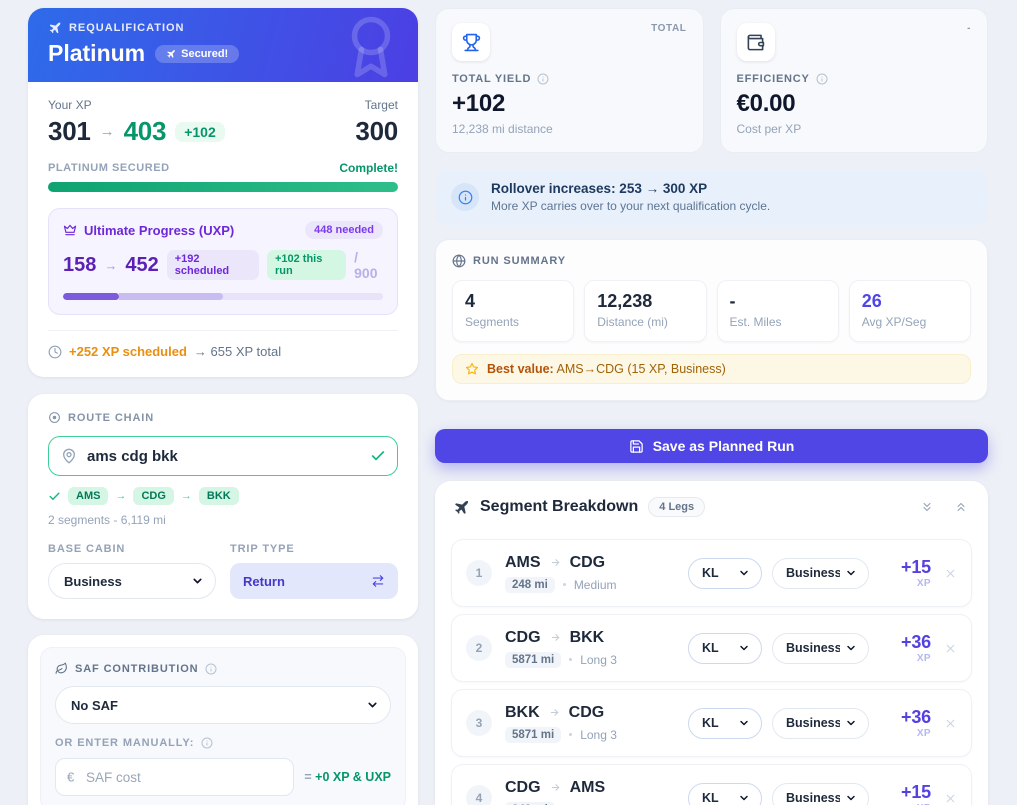  I want to click on progress-status: Complete!, so click(368, 168).